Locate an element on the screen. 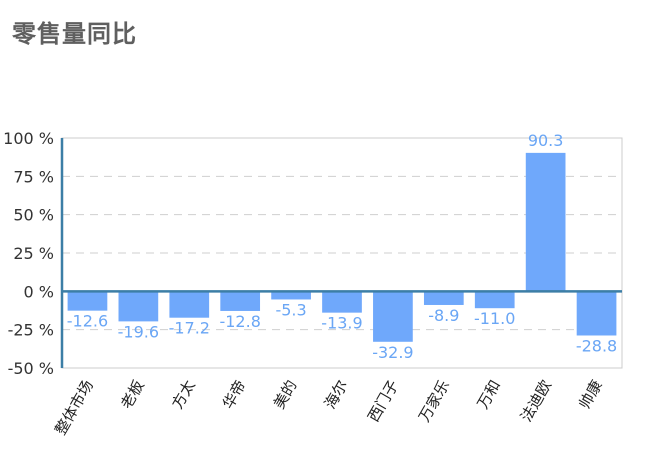 This screenshot has height=454, width=650. chart-title: 零售量同比 is located at coordinates (74, 34).